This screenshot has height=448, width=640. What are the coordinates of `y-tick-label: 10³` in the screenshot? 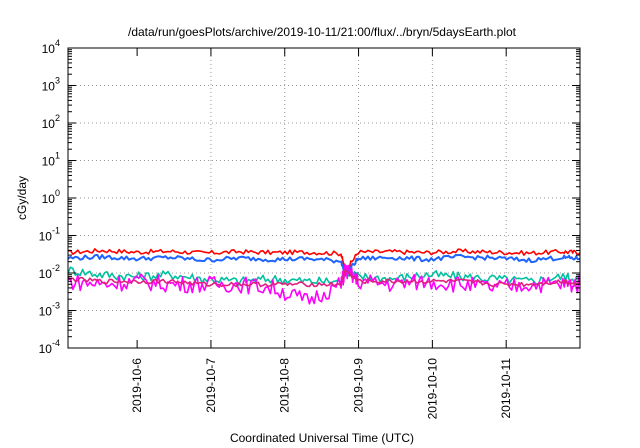 It's located at (51, 85).